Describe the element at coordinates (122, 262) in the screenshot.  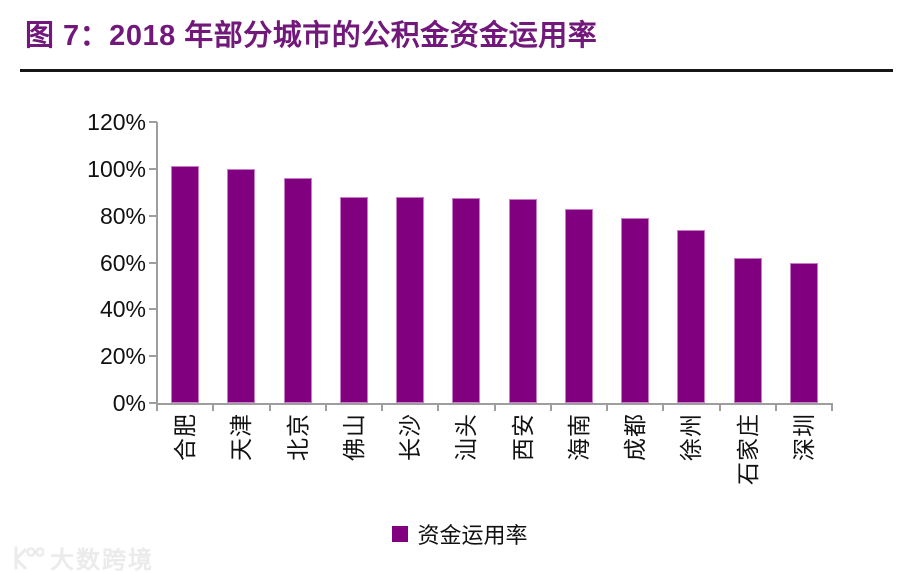
I see `y-axis-tick-label: 60%` at that location.